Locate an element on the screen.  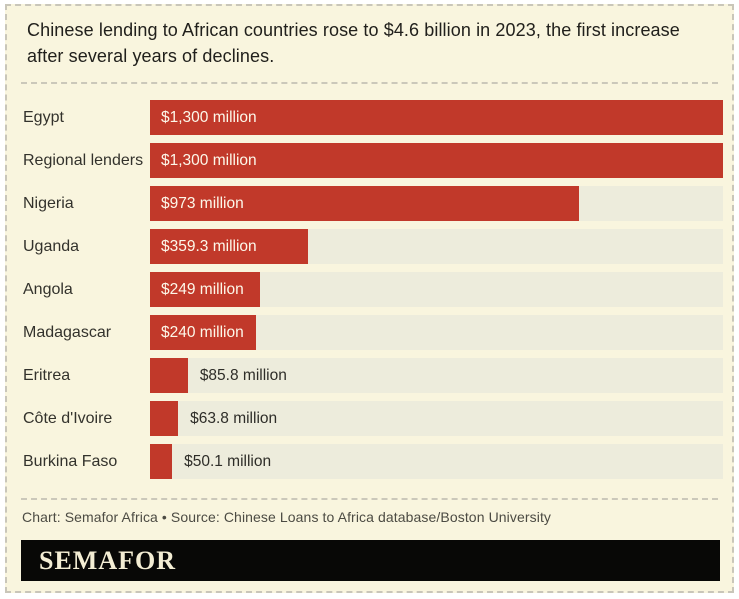
chart-row: Egypt $1,300 million is located at coordinates (373, 117).